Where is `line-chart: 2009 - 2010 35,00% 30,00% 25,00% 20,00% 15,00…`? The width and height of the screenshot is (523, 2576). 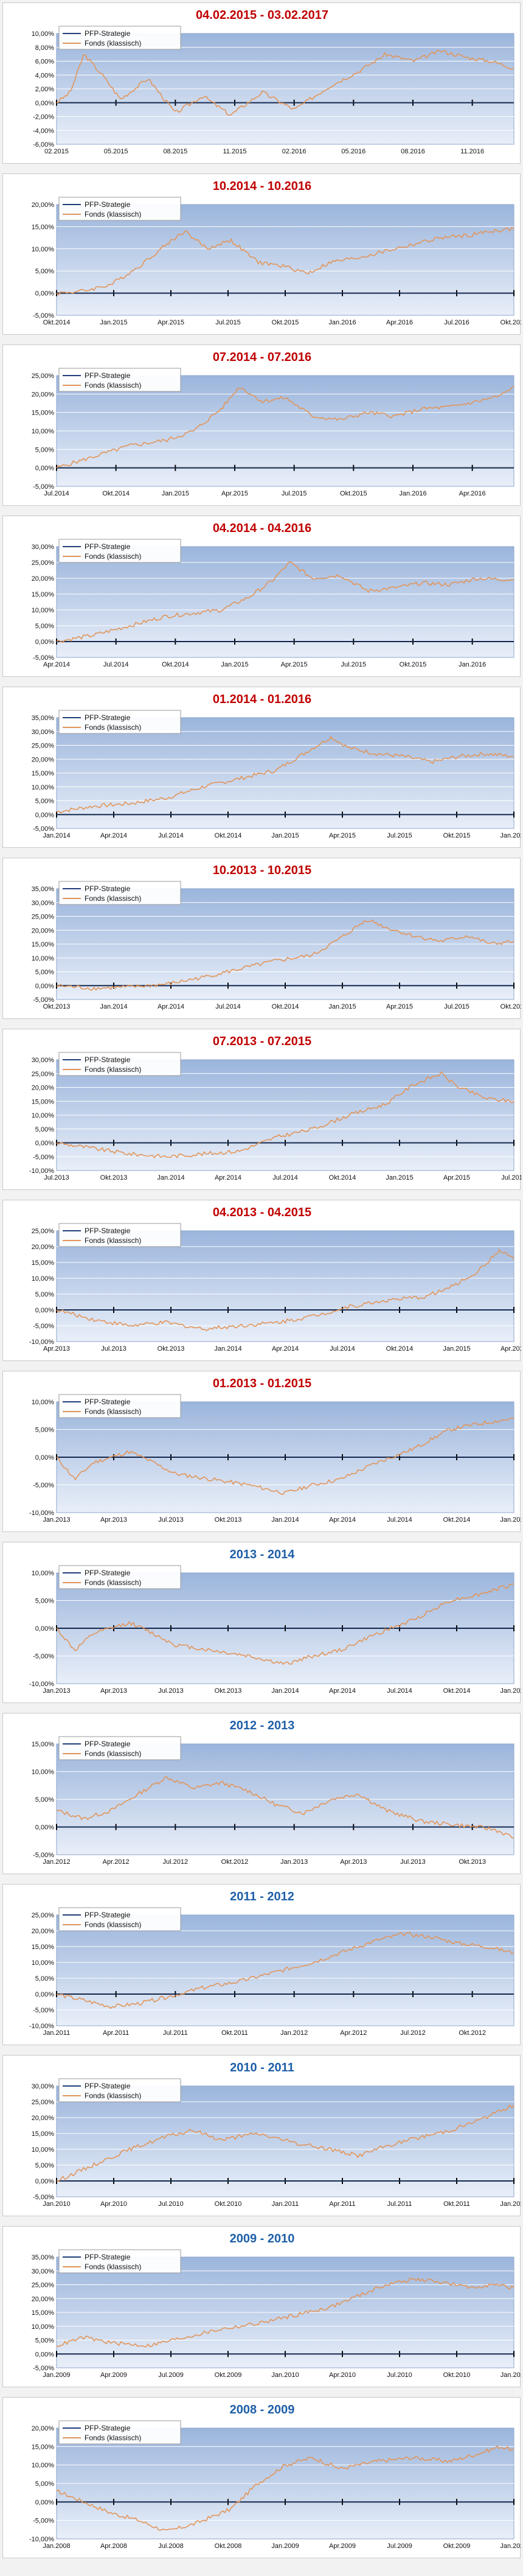 line-chart: 2009 - 2010 35,00% 30,00% 25,00% 20,00% 15,00… is located at coordinates (276, 2305).